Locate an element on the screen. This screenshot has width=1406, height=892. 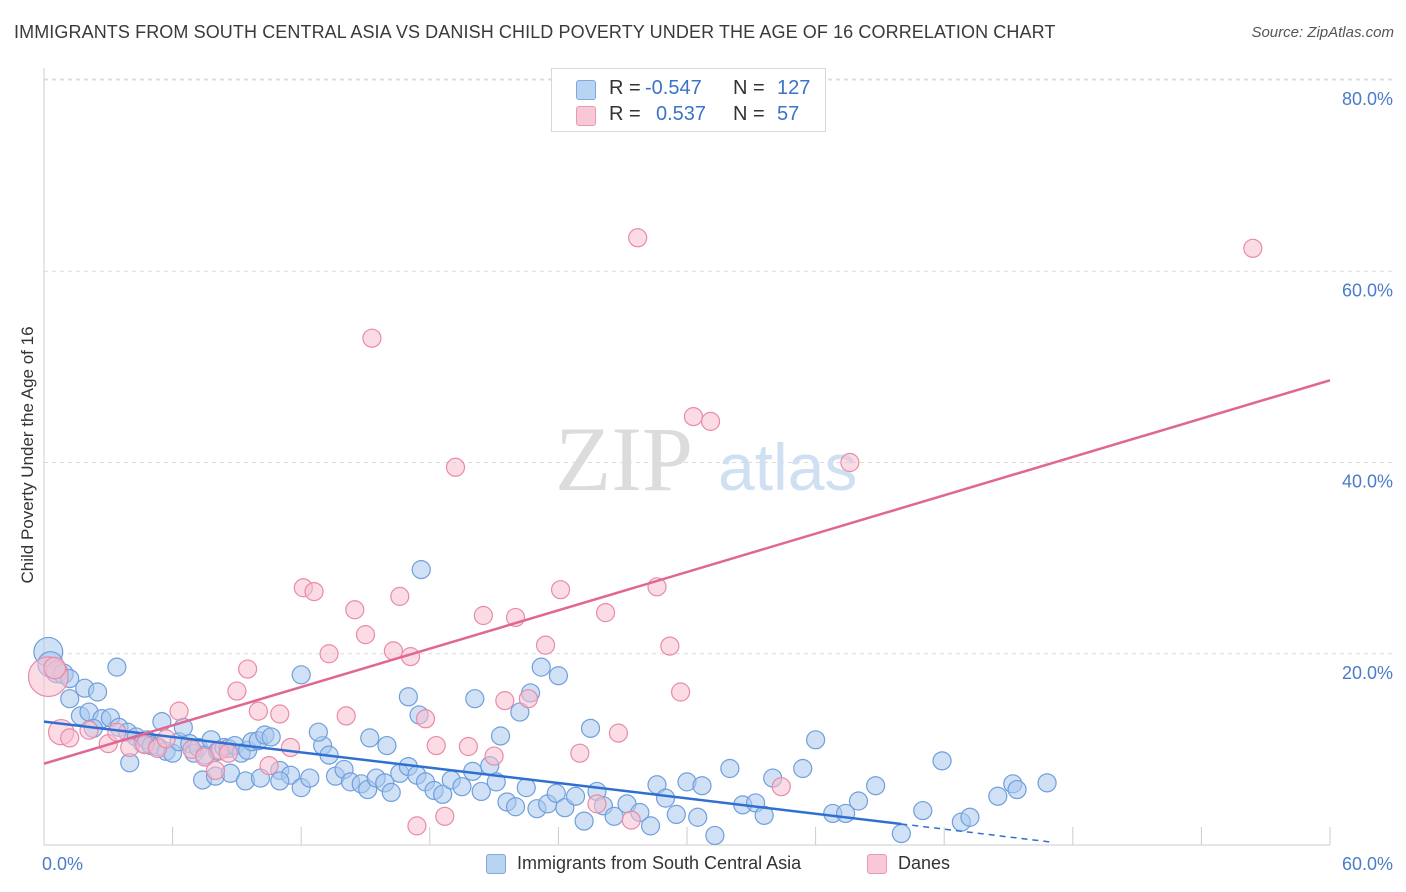
watermark-zip: ZIP is located at coordinates (624, 459).